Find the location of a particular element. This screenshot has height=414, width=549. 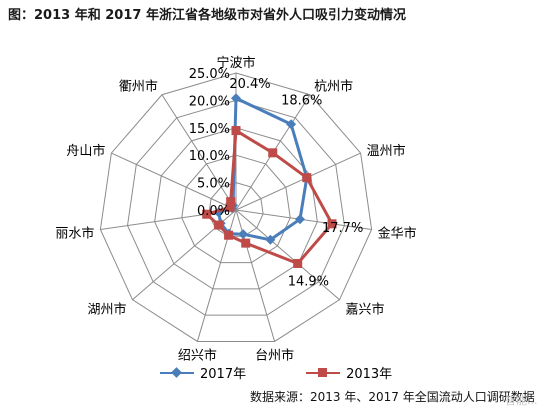

category-label: 杭州市 is located at coordinates (333, 87).